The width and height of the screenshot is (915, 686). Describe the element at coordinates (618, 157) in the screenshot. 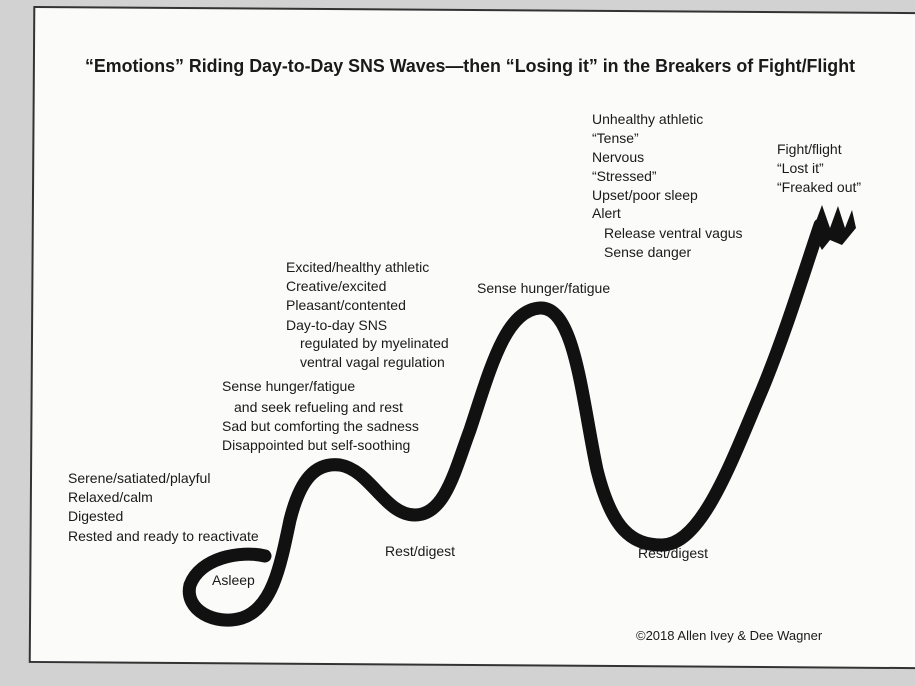

I see `label: Nervous` at that location.